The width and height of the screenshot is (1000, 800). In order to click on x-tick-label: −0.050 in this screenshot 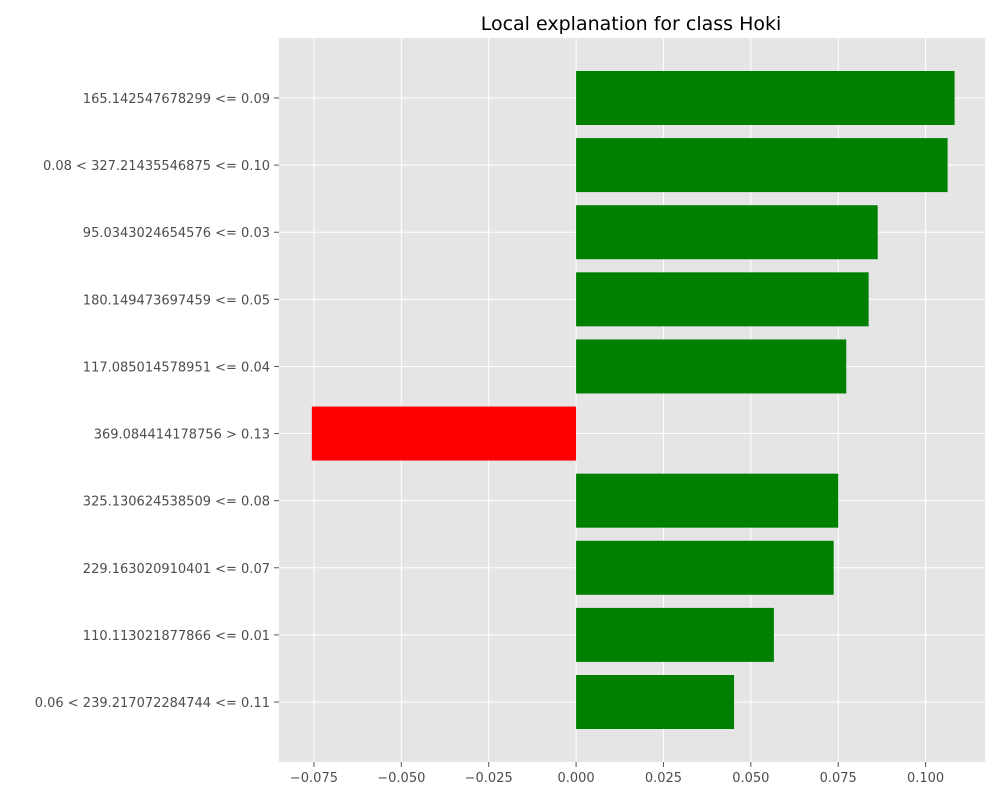, I will do `click(401, 778)`.